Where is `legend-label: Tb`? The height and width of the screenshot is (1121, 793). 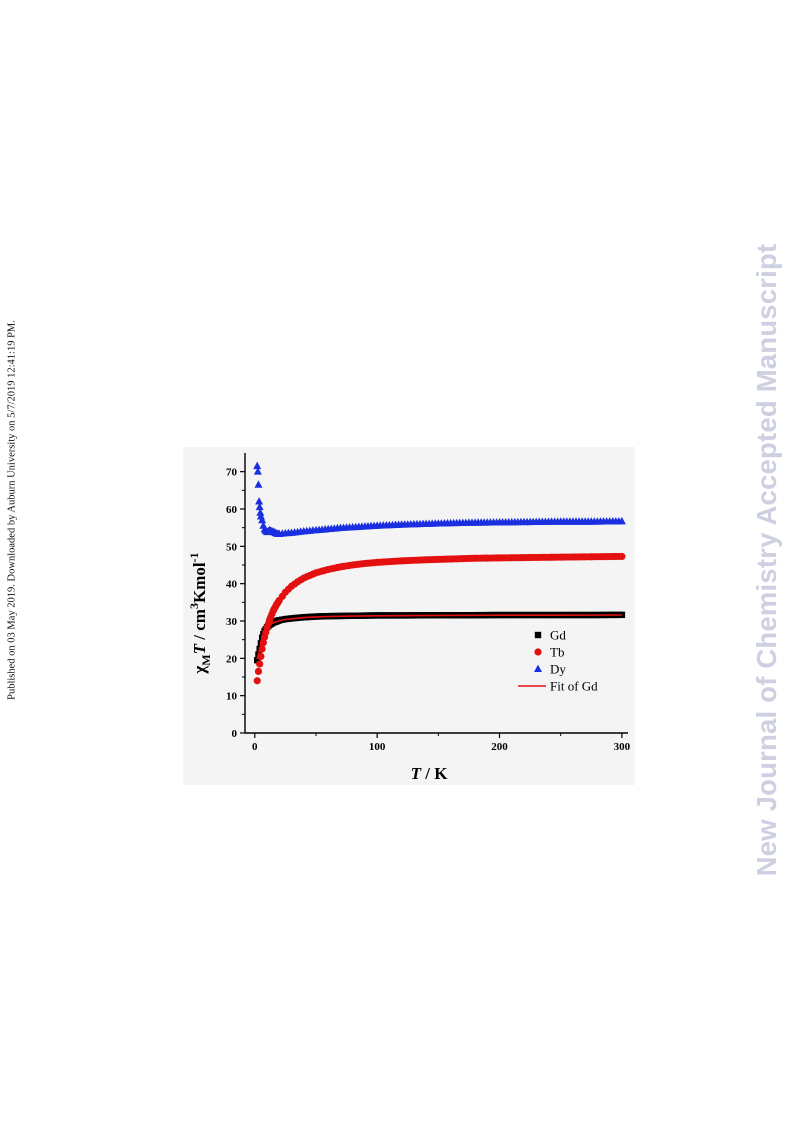
legend-label: Tb is located at coordinates (557, 652).